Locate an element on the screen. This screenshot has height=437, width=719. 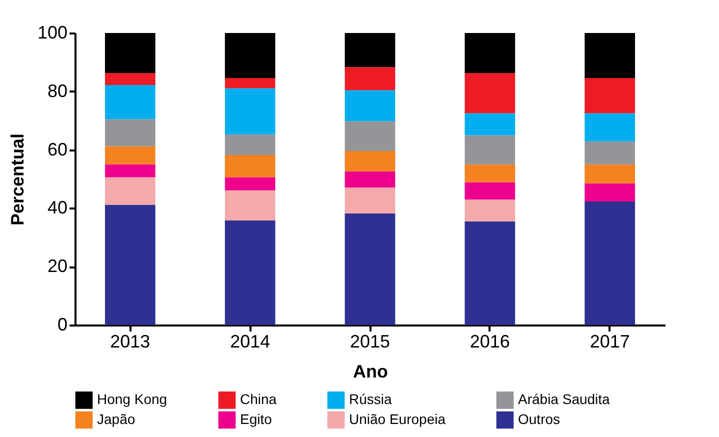
x-tick-label: 2016 is located at coordinates (490, 342).